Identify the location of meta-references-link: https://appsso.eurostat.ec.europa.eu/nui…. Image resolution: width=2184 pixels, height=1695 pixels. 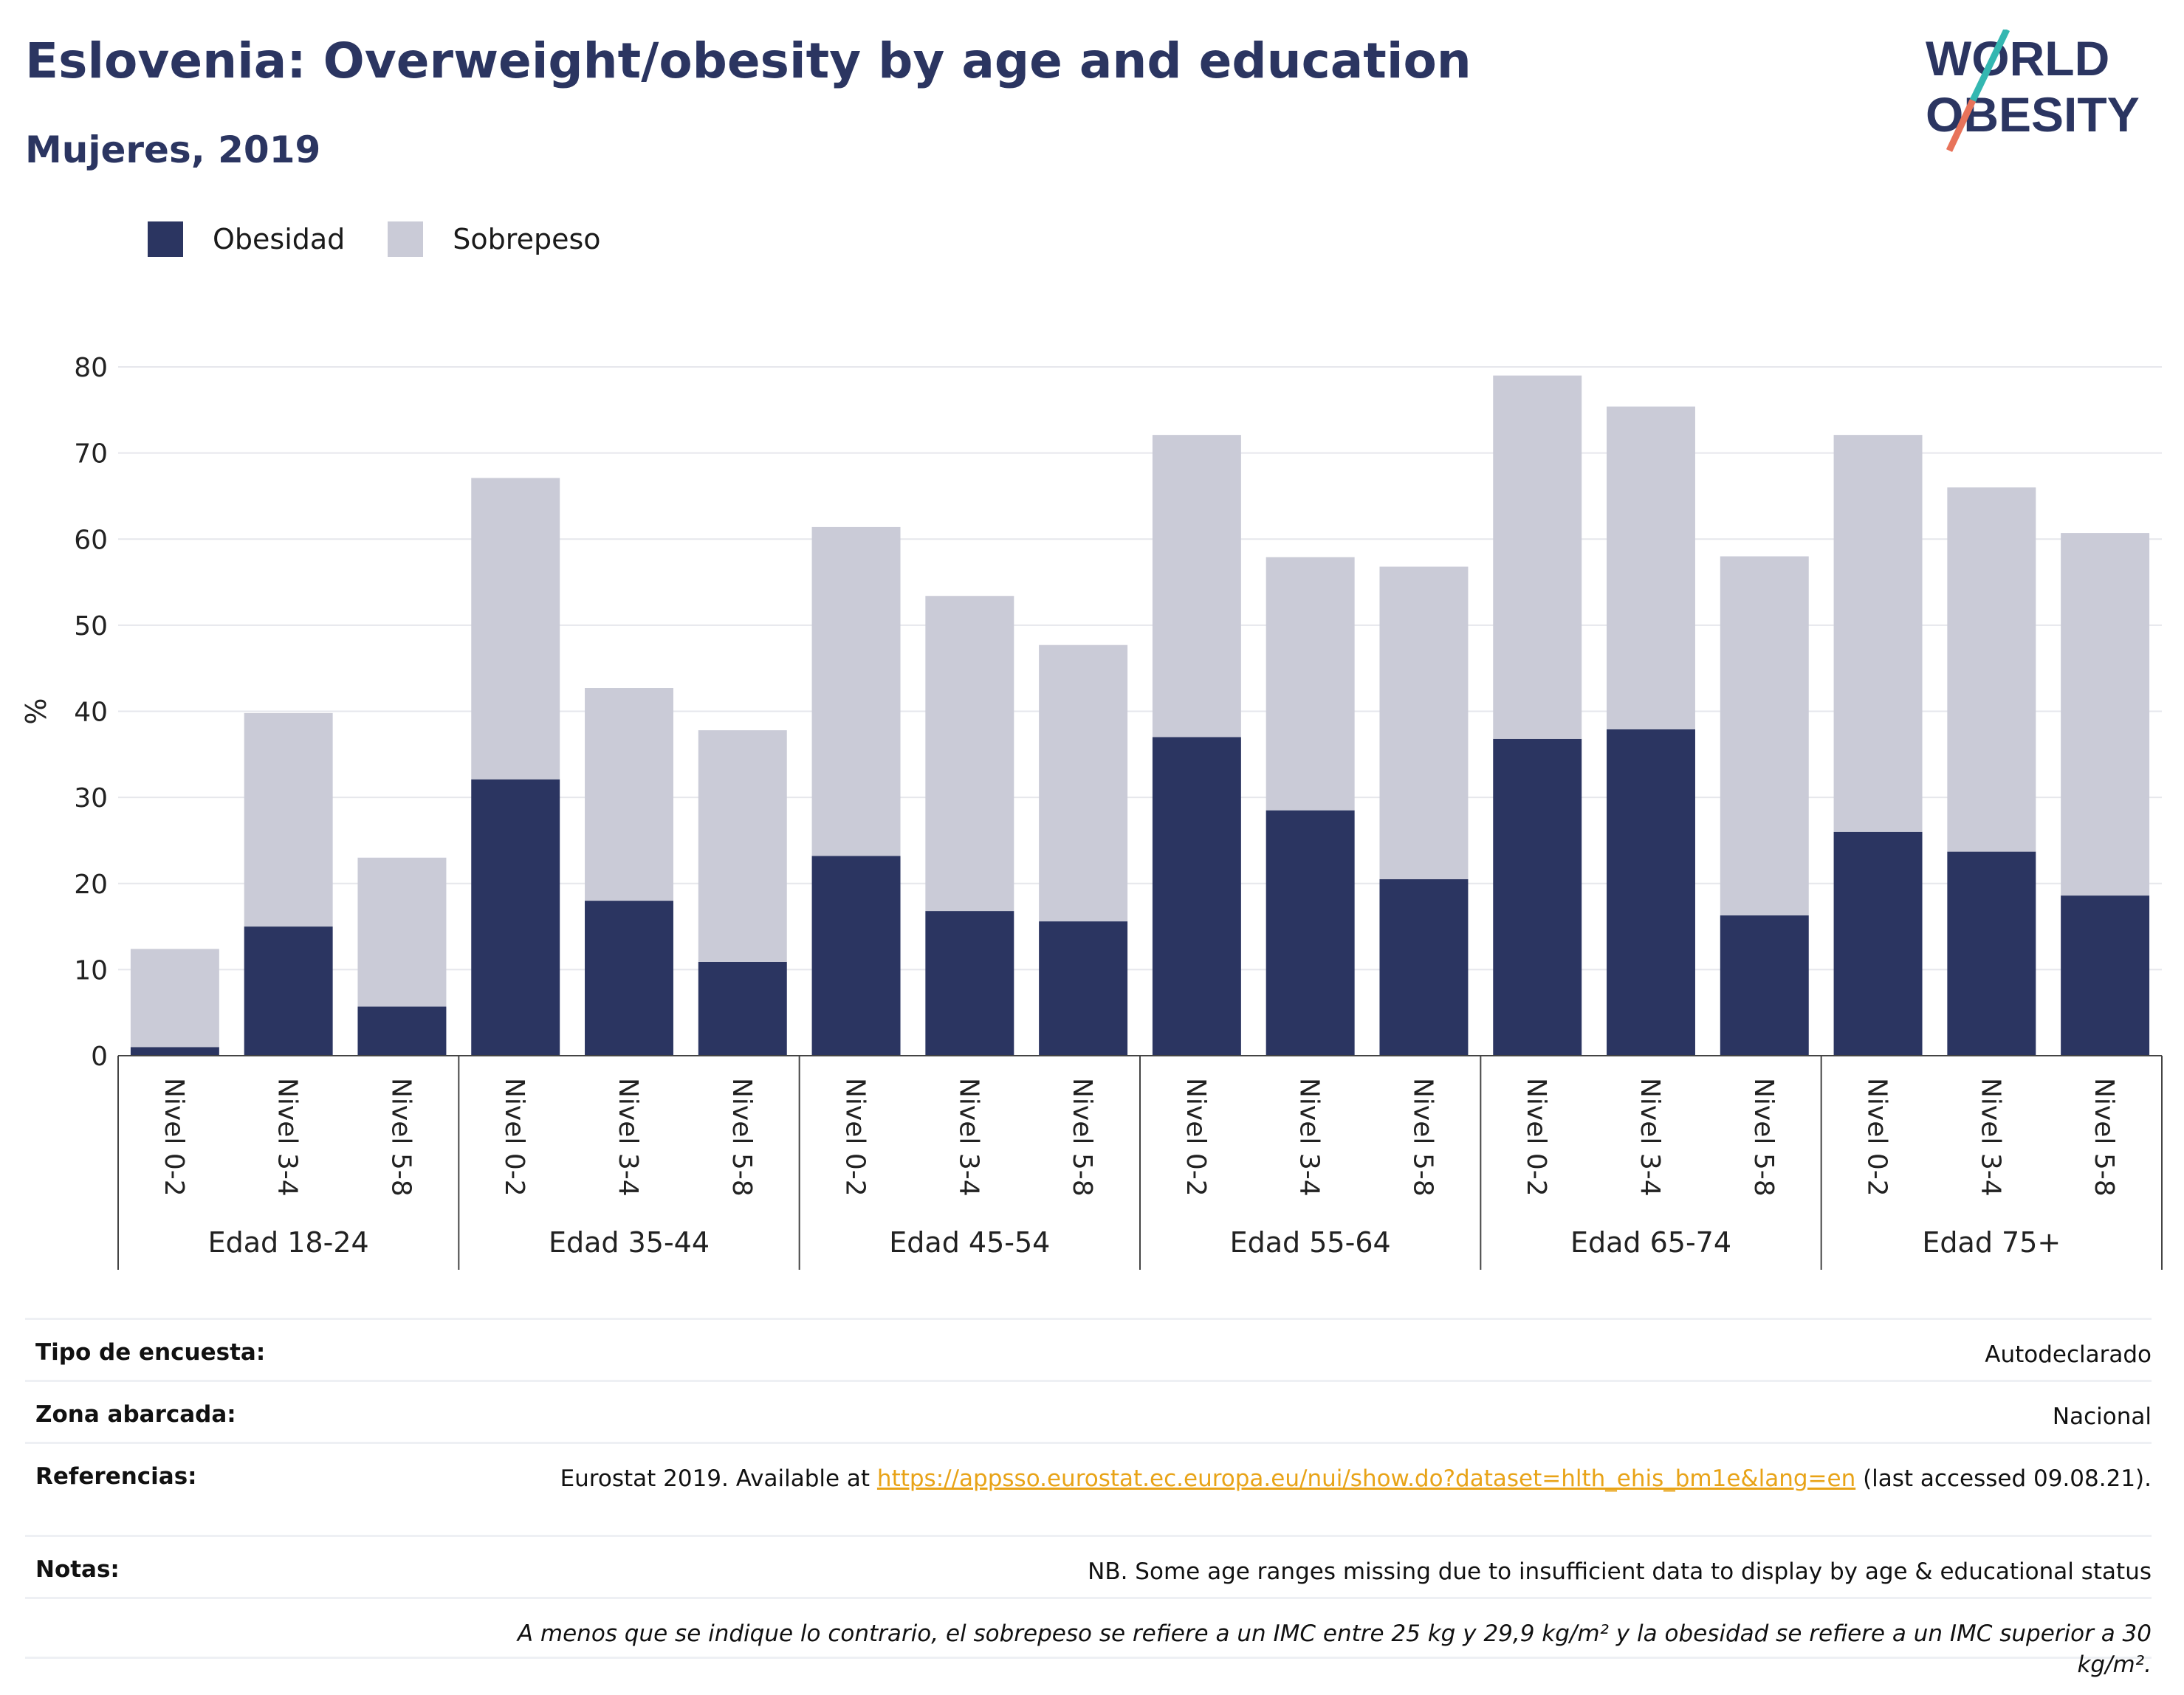
(1366, 1478).